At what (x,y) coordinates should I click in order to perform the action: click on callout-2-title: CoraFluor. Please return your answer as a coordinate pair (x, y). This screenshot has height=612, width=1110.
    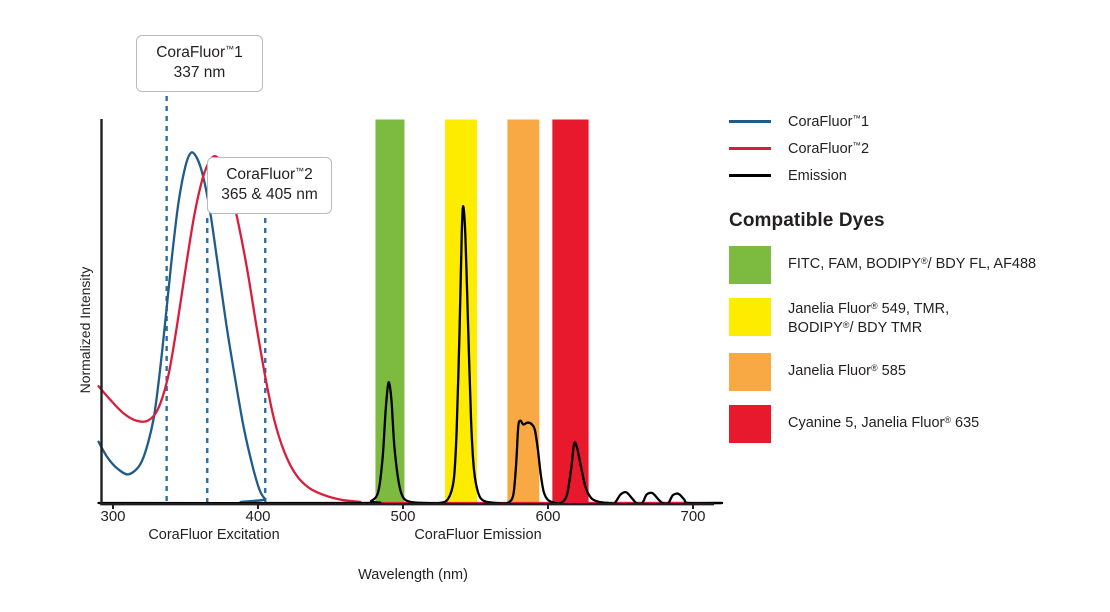
    Looking at the image, I should click on (261, 174).